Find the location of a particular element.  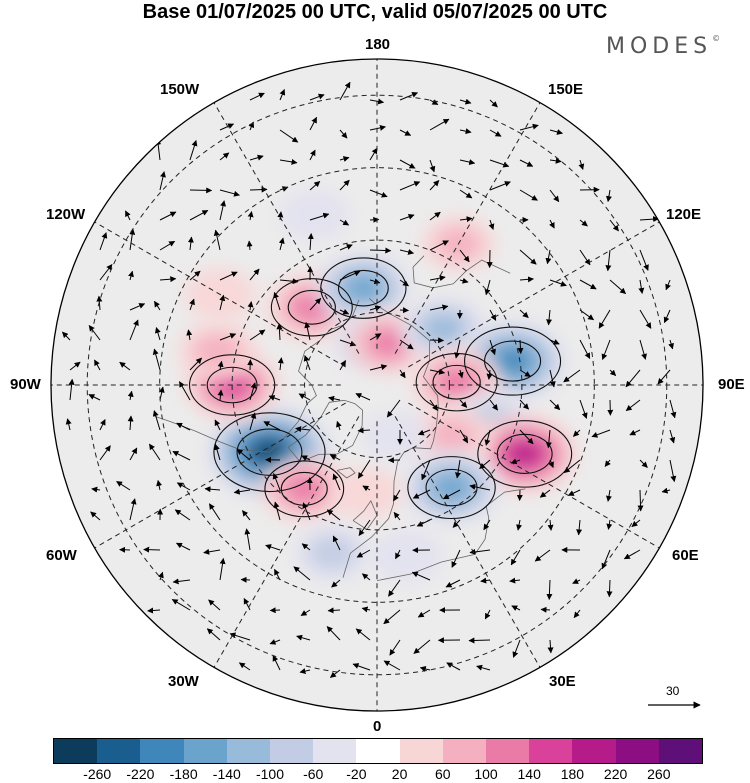

lon-label-90e: 90E is located at coordinates (731, 384).